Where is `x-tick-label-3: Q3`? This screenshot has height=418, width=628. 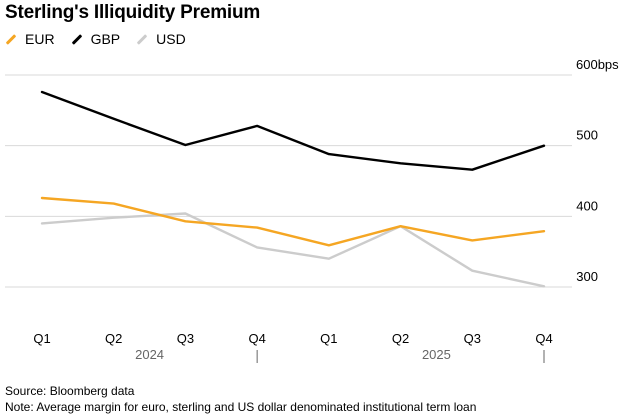 x-tick-label-3: Q3 is located at coordinates (185, 338).